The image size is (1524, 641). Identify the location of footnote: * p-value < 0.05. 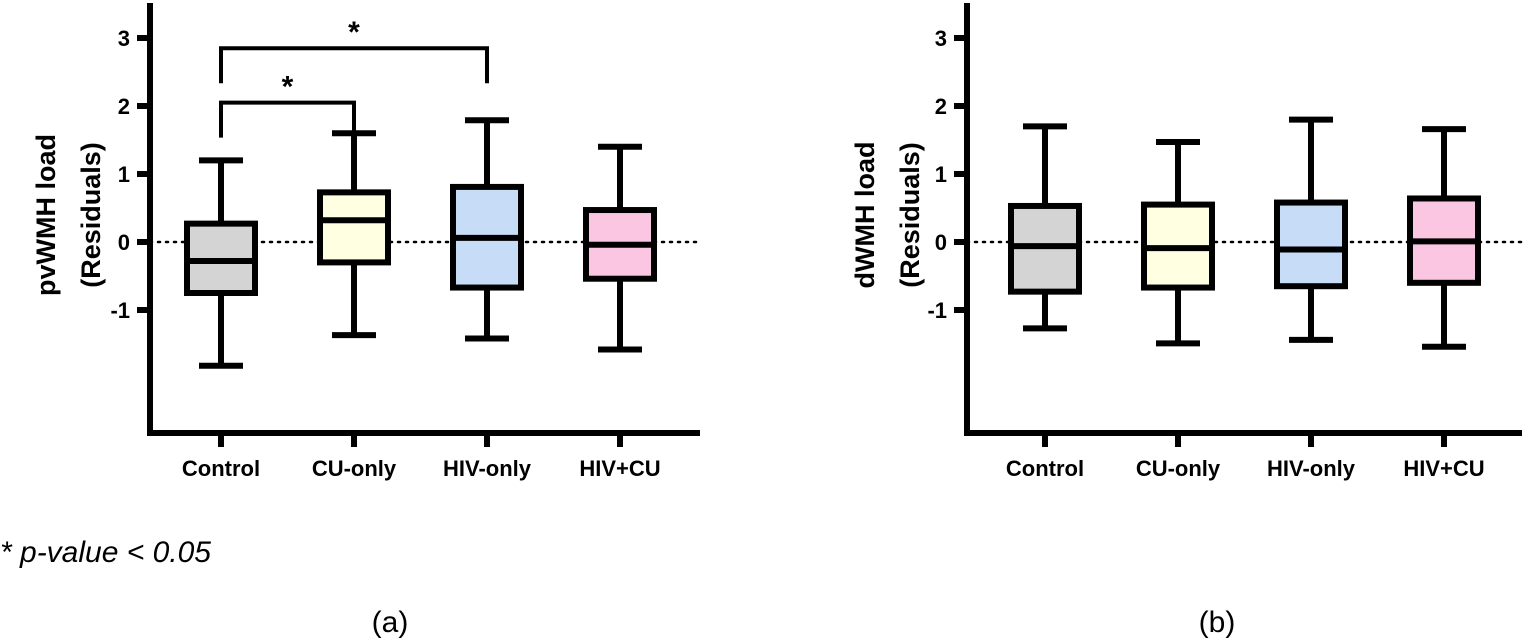
(105, 552).